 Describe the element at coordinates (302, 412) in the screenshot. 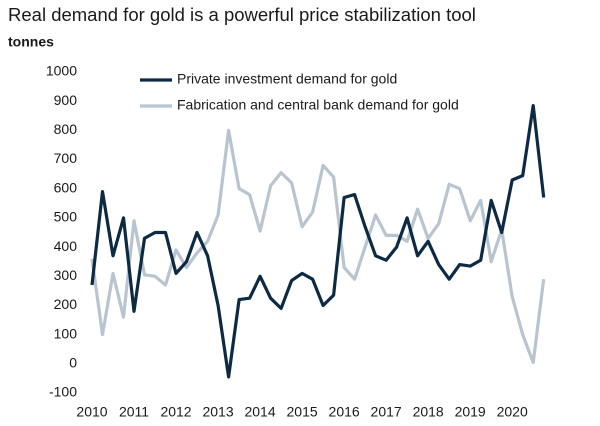

I see `x-tick-label: 2015` at that location.